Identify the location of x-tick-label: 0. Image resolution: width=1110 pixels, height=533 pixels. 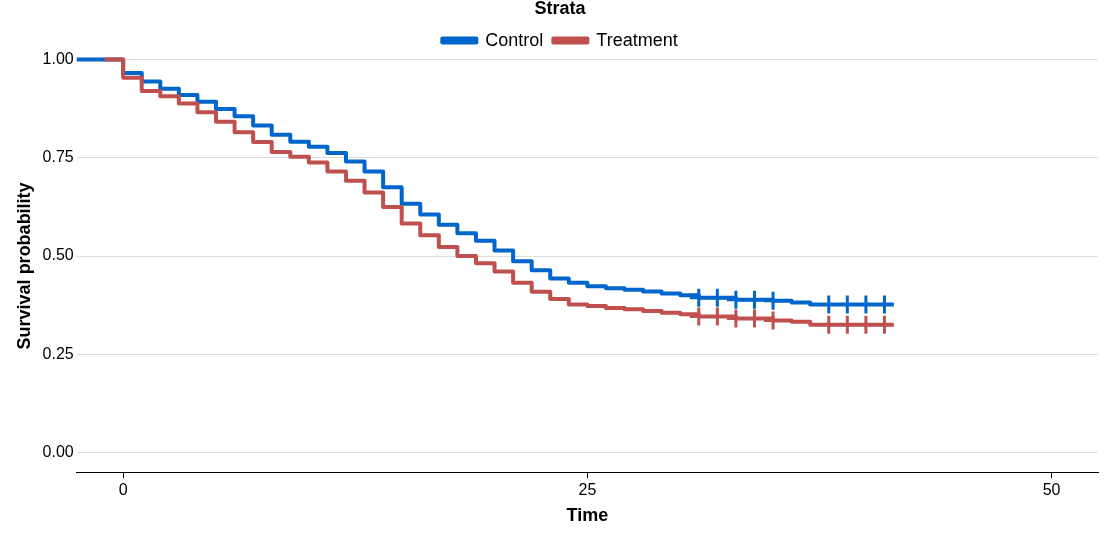
(123, 490).